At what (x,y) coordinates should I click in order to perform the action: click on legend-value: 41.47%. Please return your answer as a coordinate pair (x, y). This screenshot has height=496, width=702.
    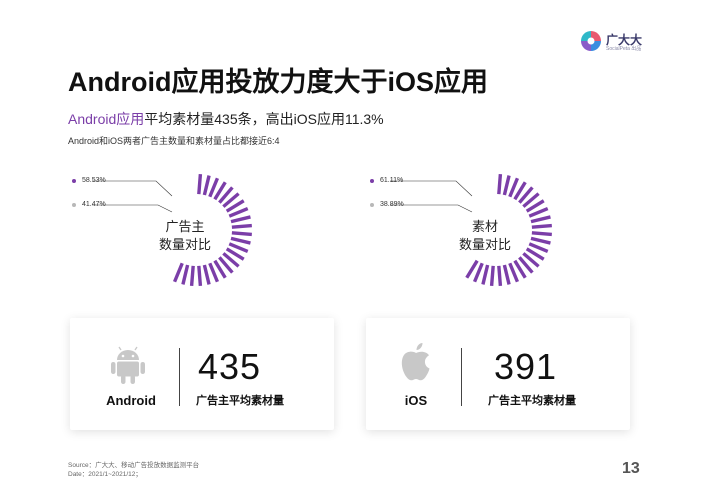
    Looking at the image, I should click on (94, 204).